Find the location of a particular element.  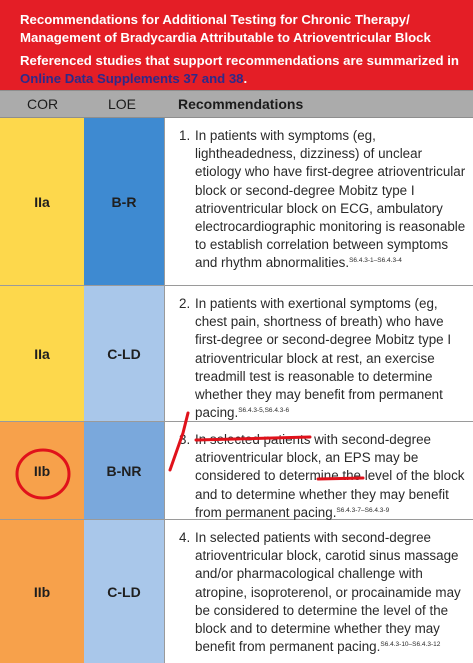

recommendation-number: 1. is located at coordinates (185, 135).